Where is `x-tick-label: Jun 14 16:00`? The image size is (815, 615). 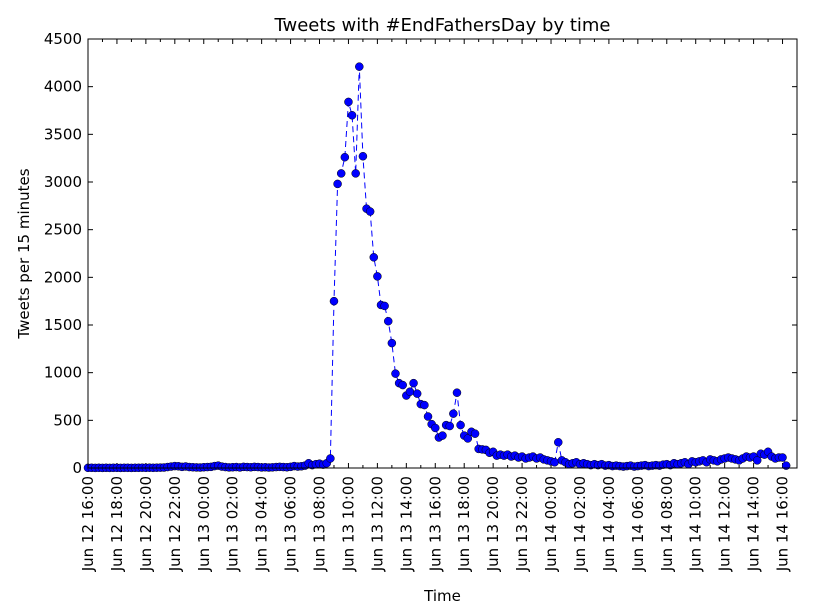
x-tick-label: Jun 14 16:00 is located at coordinates (783, 524).